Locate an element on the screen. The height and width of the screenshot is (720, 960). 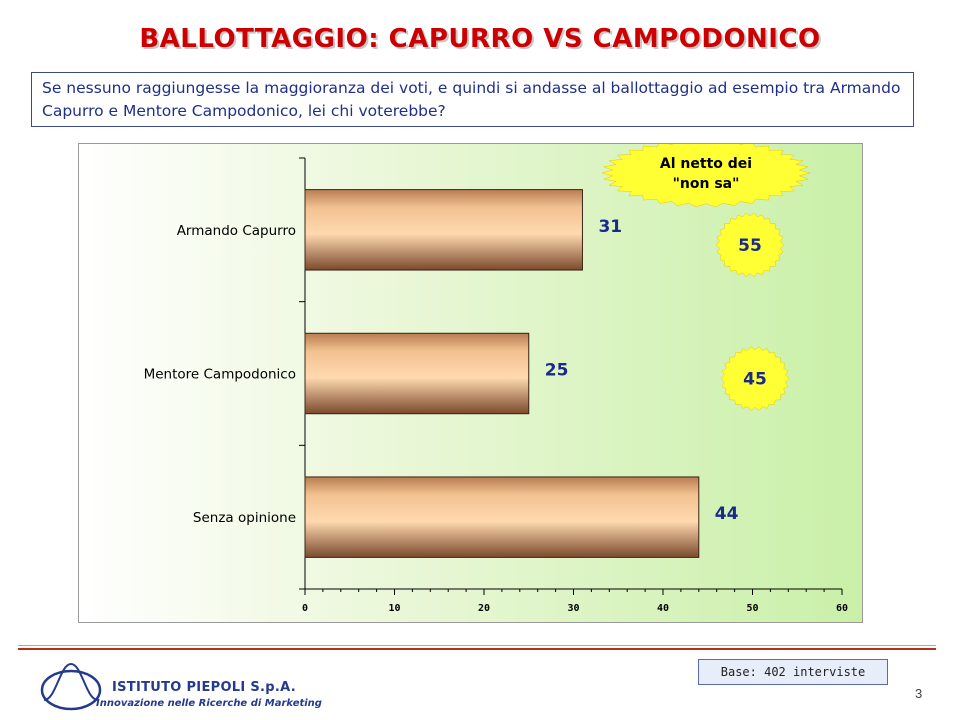
footer-divider-accent is located at coordinates (477, 649).